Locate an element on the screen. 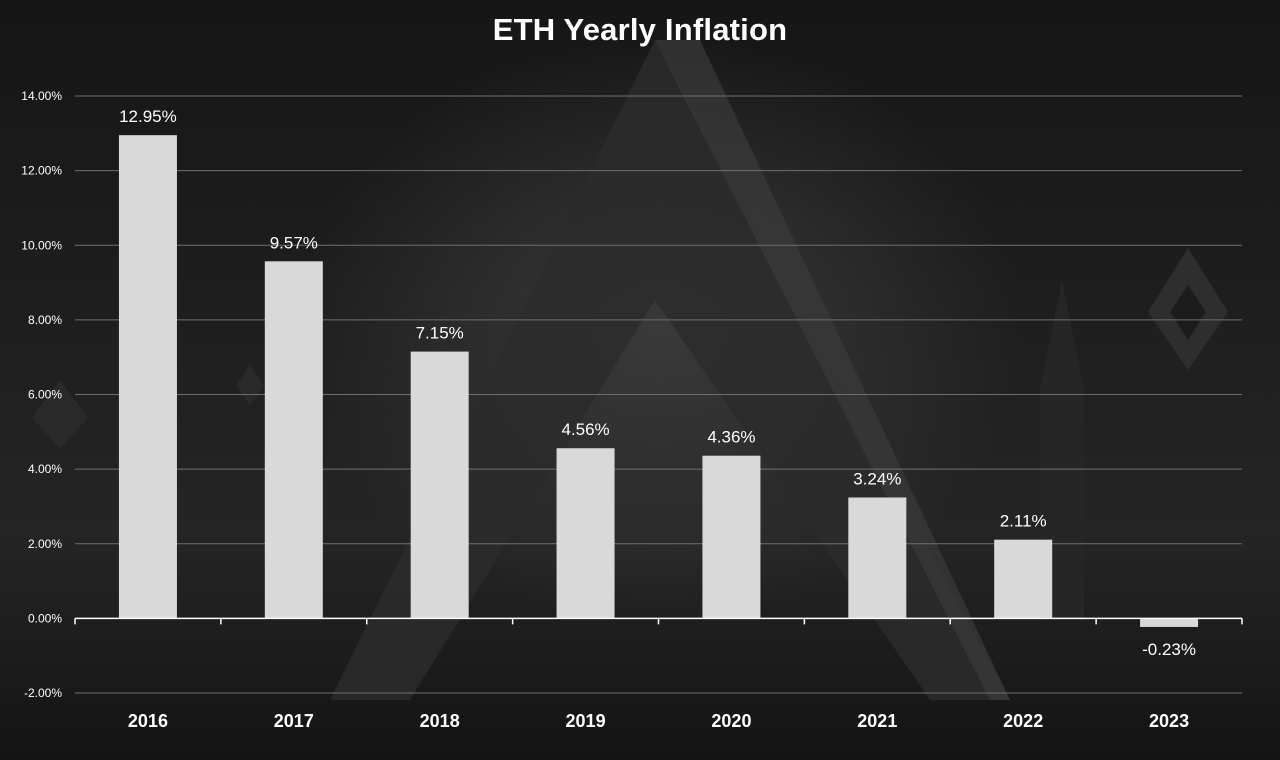 The height and width of the screenshot is (760, 1280). data-label-2020: 4.36% is located at coordinates (731, 437).